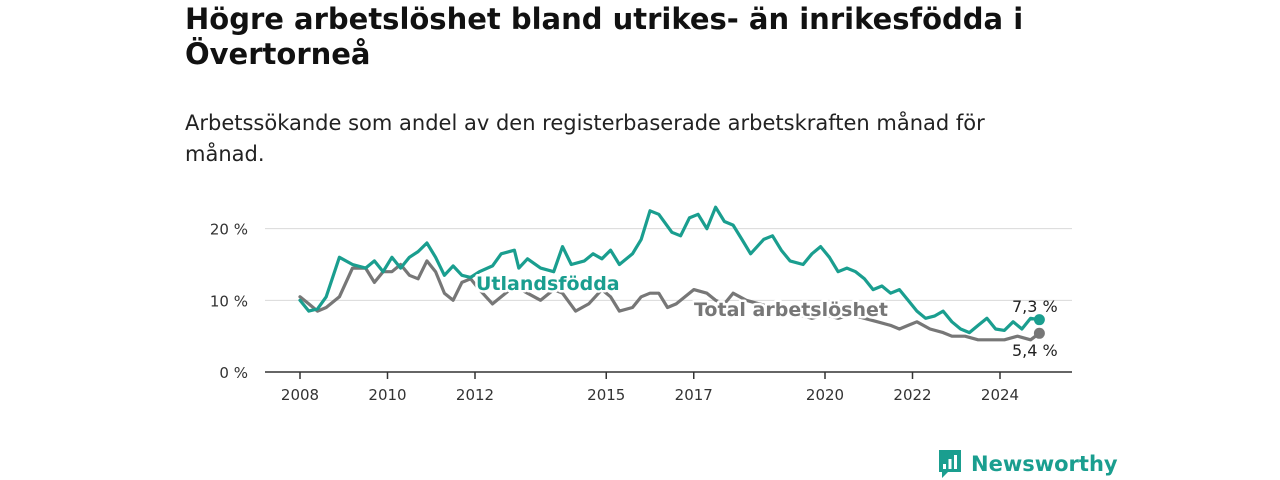 The height and width of the screenshot is (480, 1280). I want to click on end-labels: 7,3 % 5,4 %, so click(1035, 328).